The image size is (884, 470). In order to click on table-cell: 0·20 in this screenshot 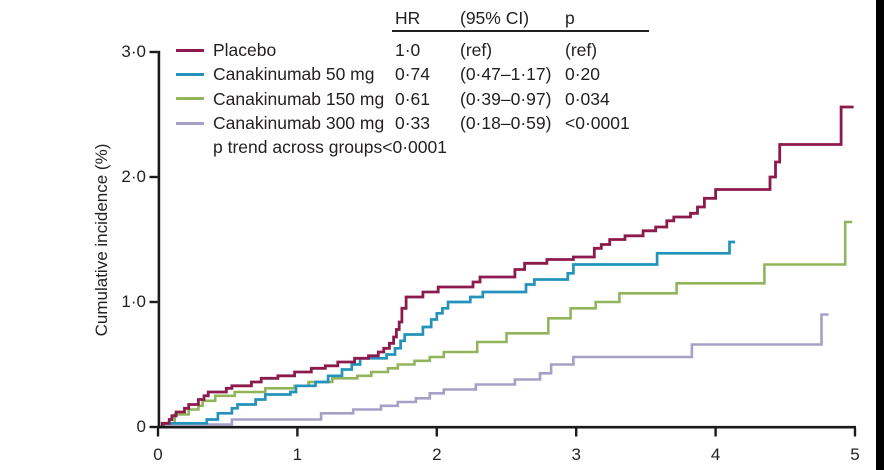, I will do `click(583, 74)`.